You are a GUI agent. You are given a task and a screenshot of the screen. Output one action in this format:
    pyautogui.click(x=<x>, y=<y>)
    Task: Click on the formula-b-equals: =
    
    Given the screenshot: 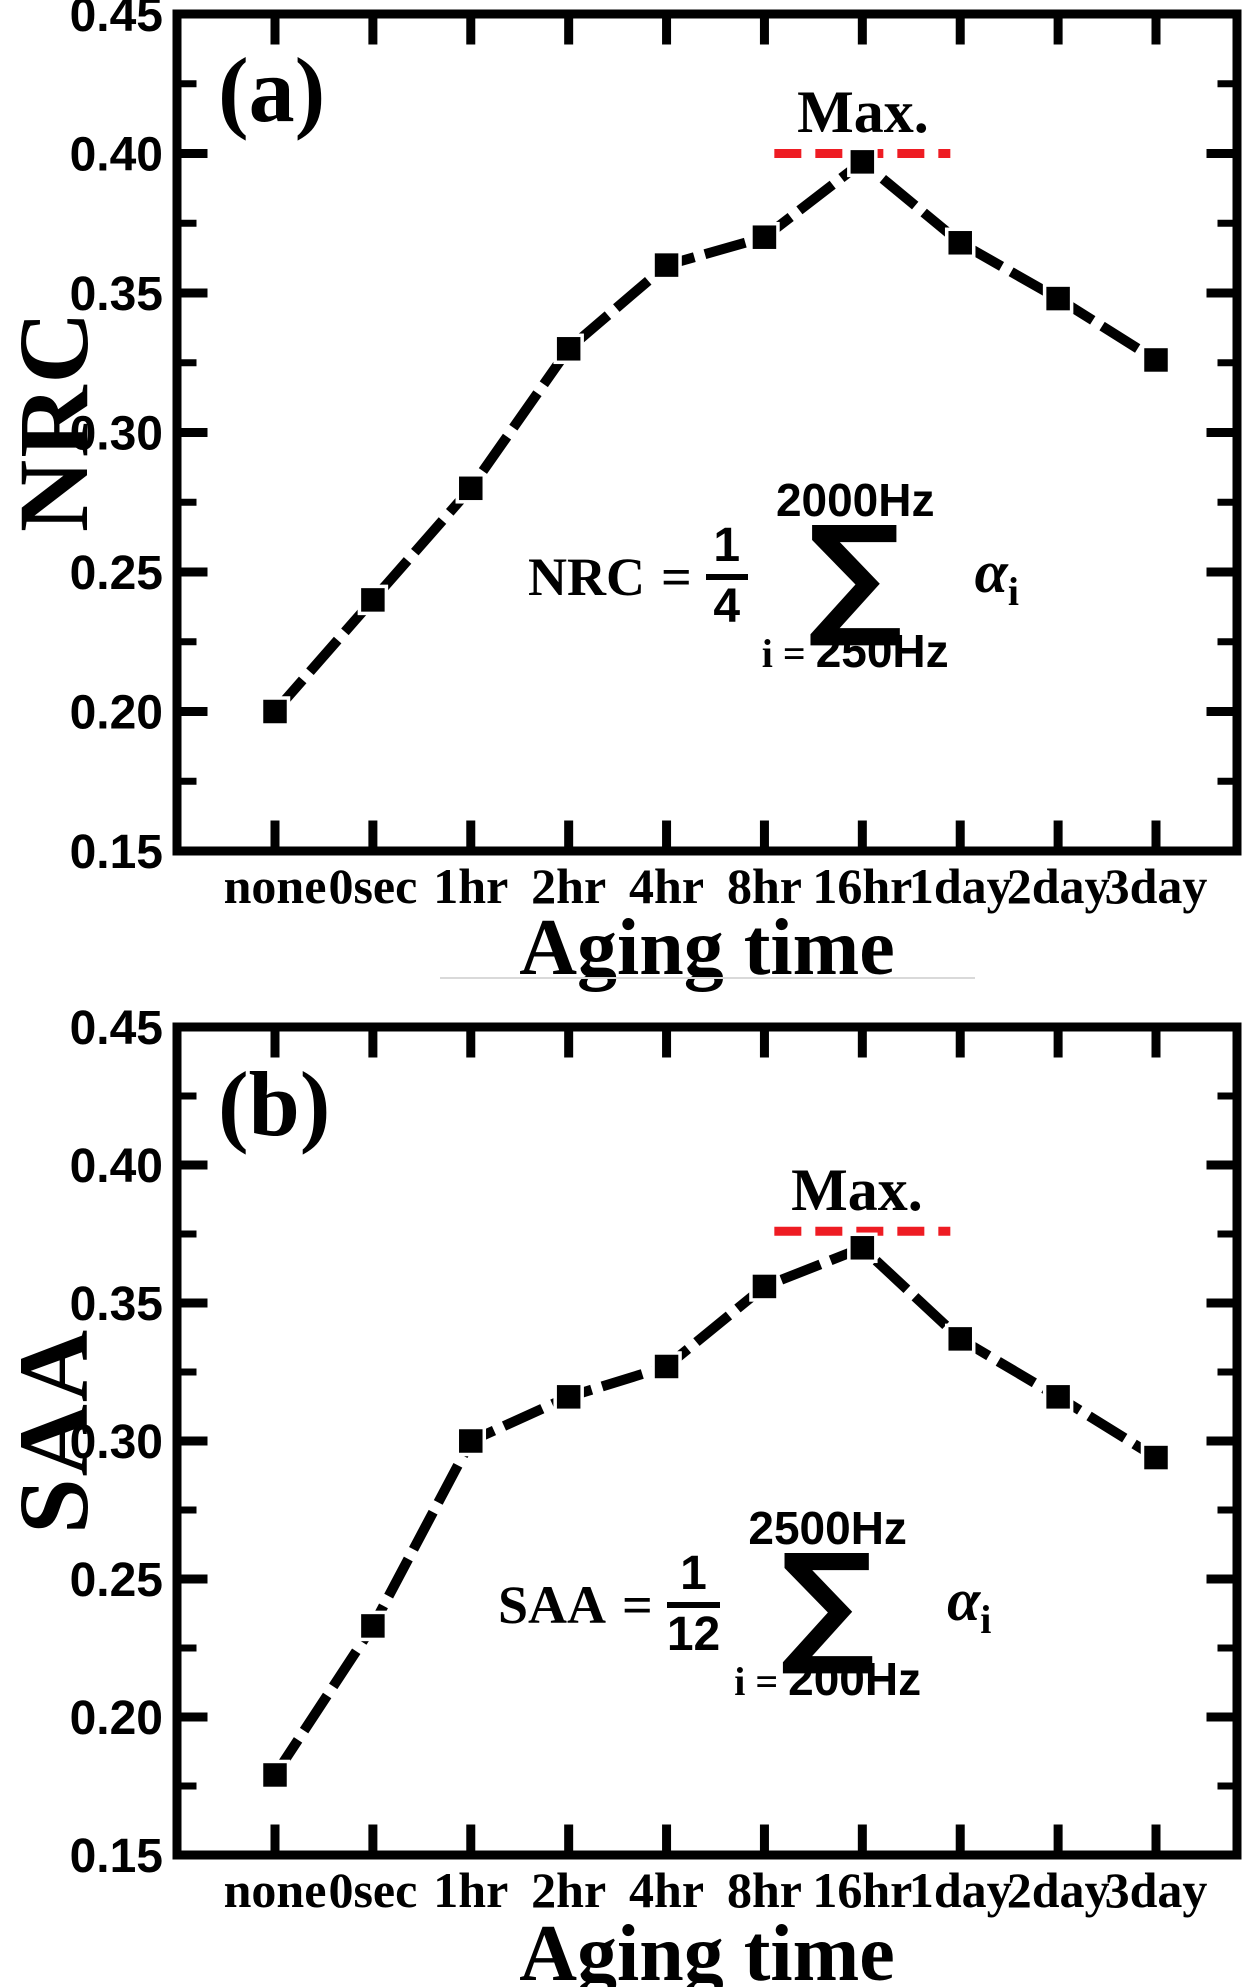 What is the action you would take?
    pyautogui.click(x=637, y=1604)
    